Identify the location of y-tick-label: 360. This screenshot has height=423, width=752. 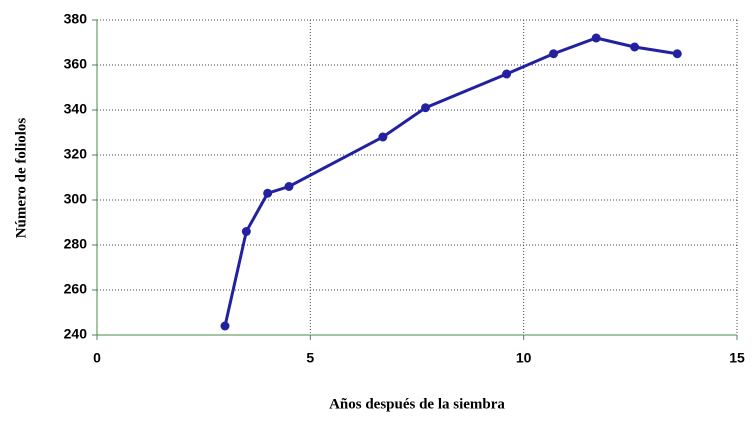
(76, 64).